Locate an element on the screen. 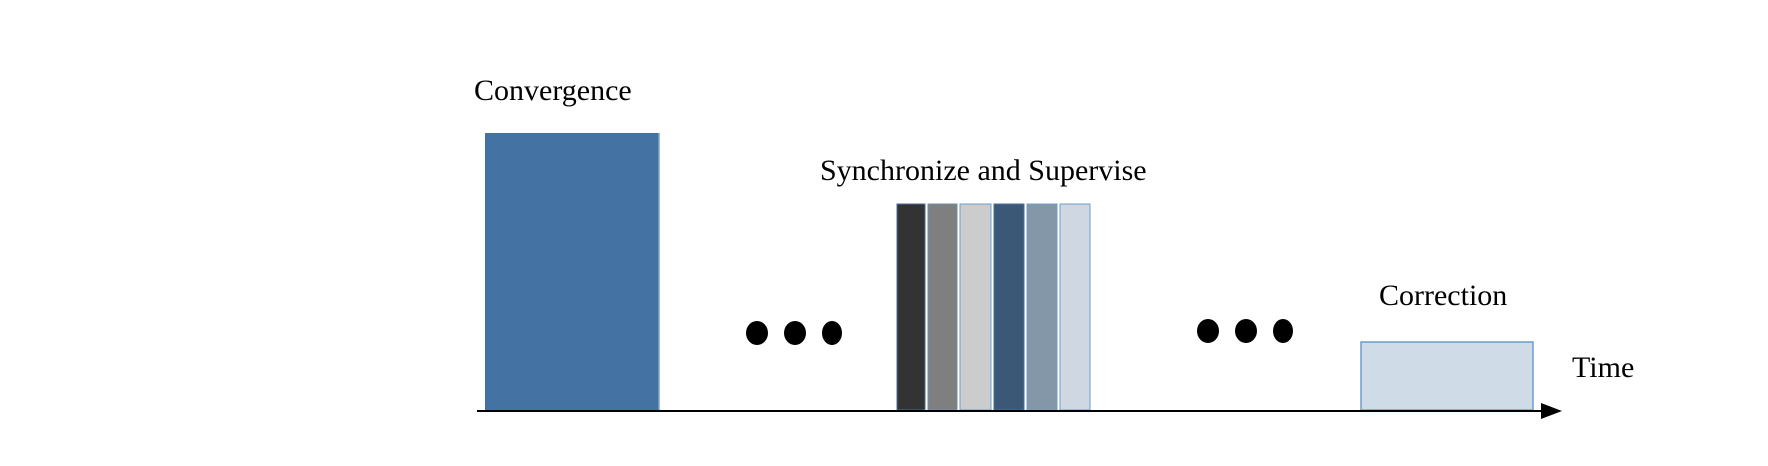 This screenshot has width=1768, height=466. time-label: Time is located at coordinates (1603, 367).